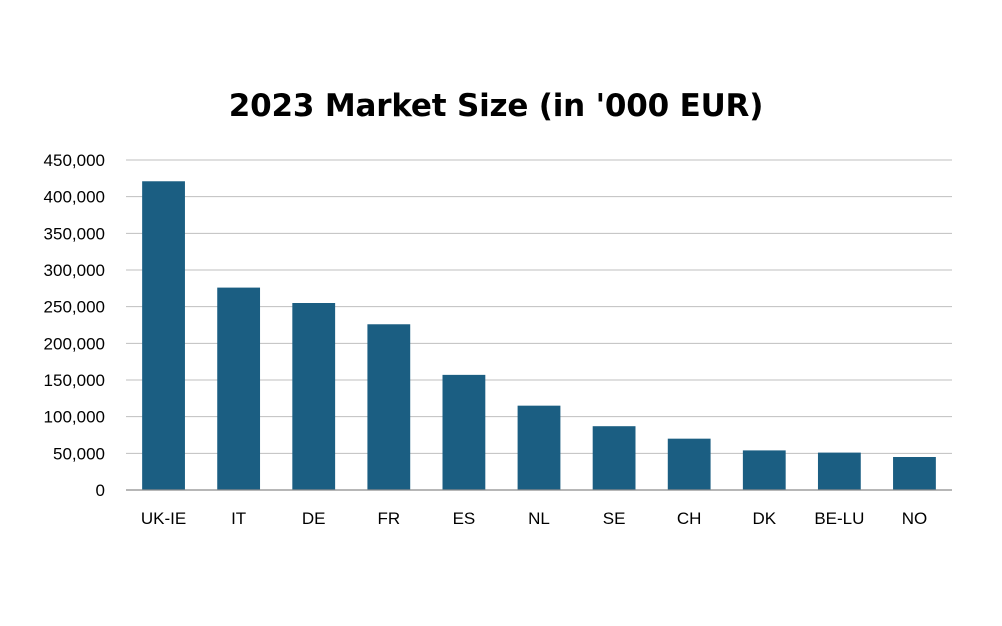 The height and width of the screenshot is (626, 1002). What do you see at coordinates (764, 518) in the screenshot?
I see `x-tick-label-dk: DK` at bounding box center [764, 518].